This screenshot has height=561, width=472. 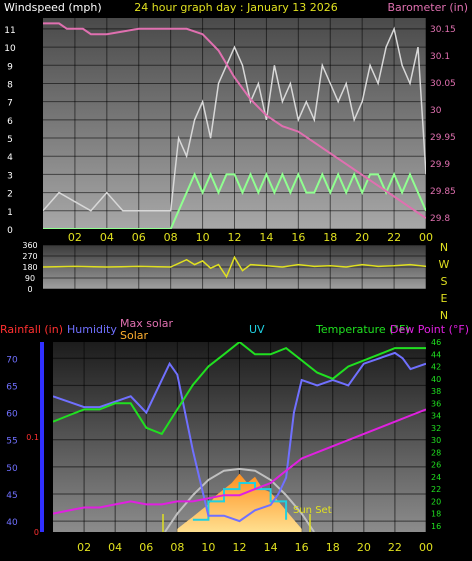 What do you see at coordinates (426, 237) in the screenshot?
I see `x-tick-00: 00` at bounding box center [426, 237].